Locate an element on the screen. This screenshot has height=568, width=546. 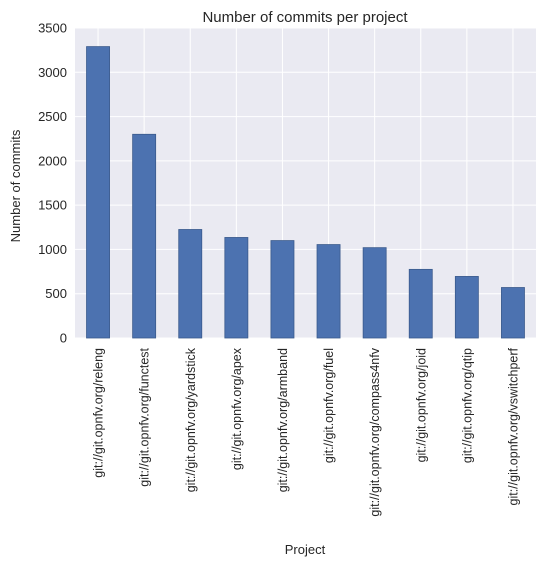
x-tick-label: git://git.opnfv.org/yardstick is located at coordinates (191, 419).